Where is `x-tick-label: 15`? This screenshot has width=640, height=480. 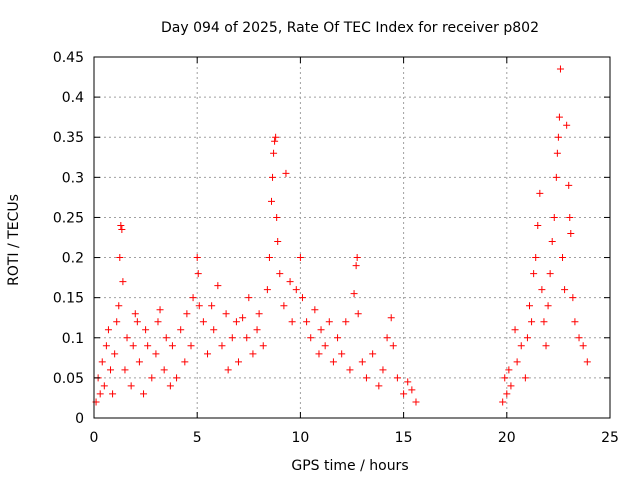
x-tick-label: 15 is located at coordinates (404, 438).